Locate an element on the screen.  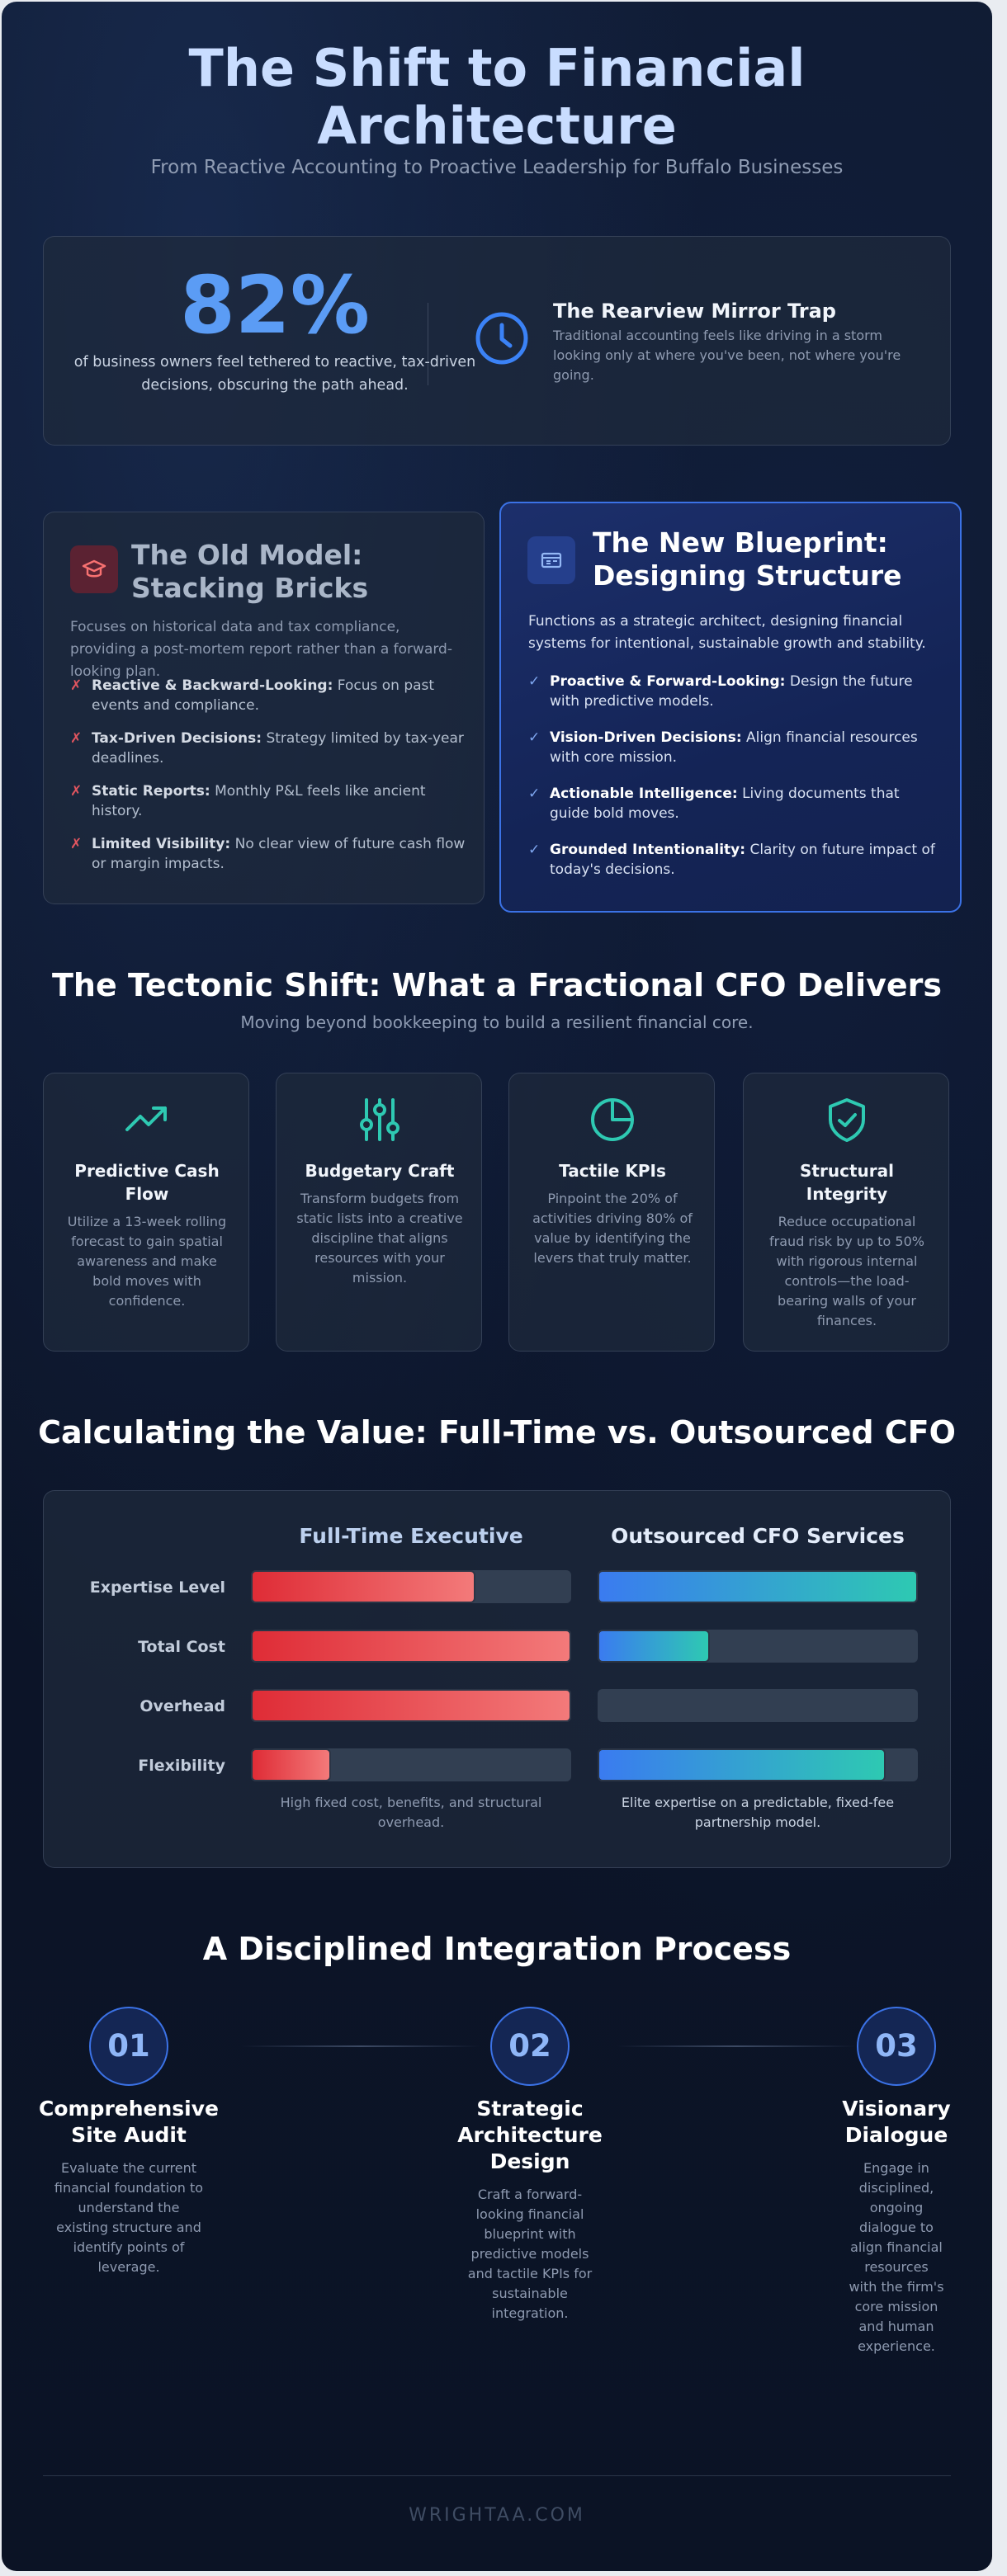
clock-icon is located at coordinates (501, 338).